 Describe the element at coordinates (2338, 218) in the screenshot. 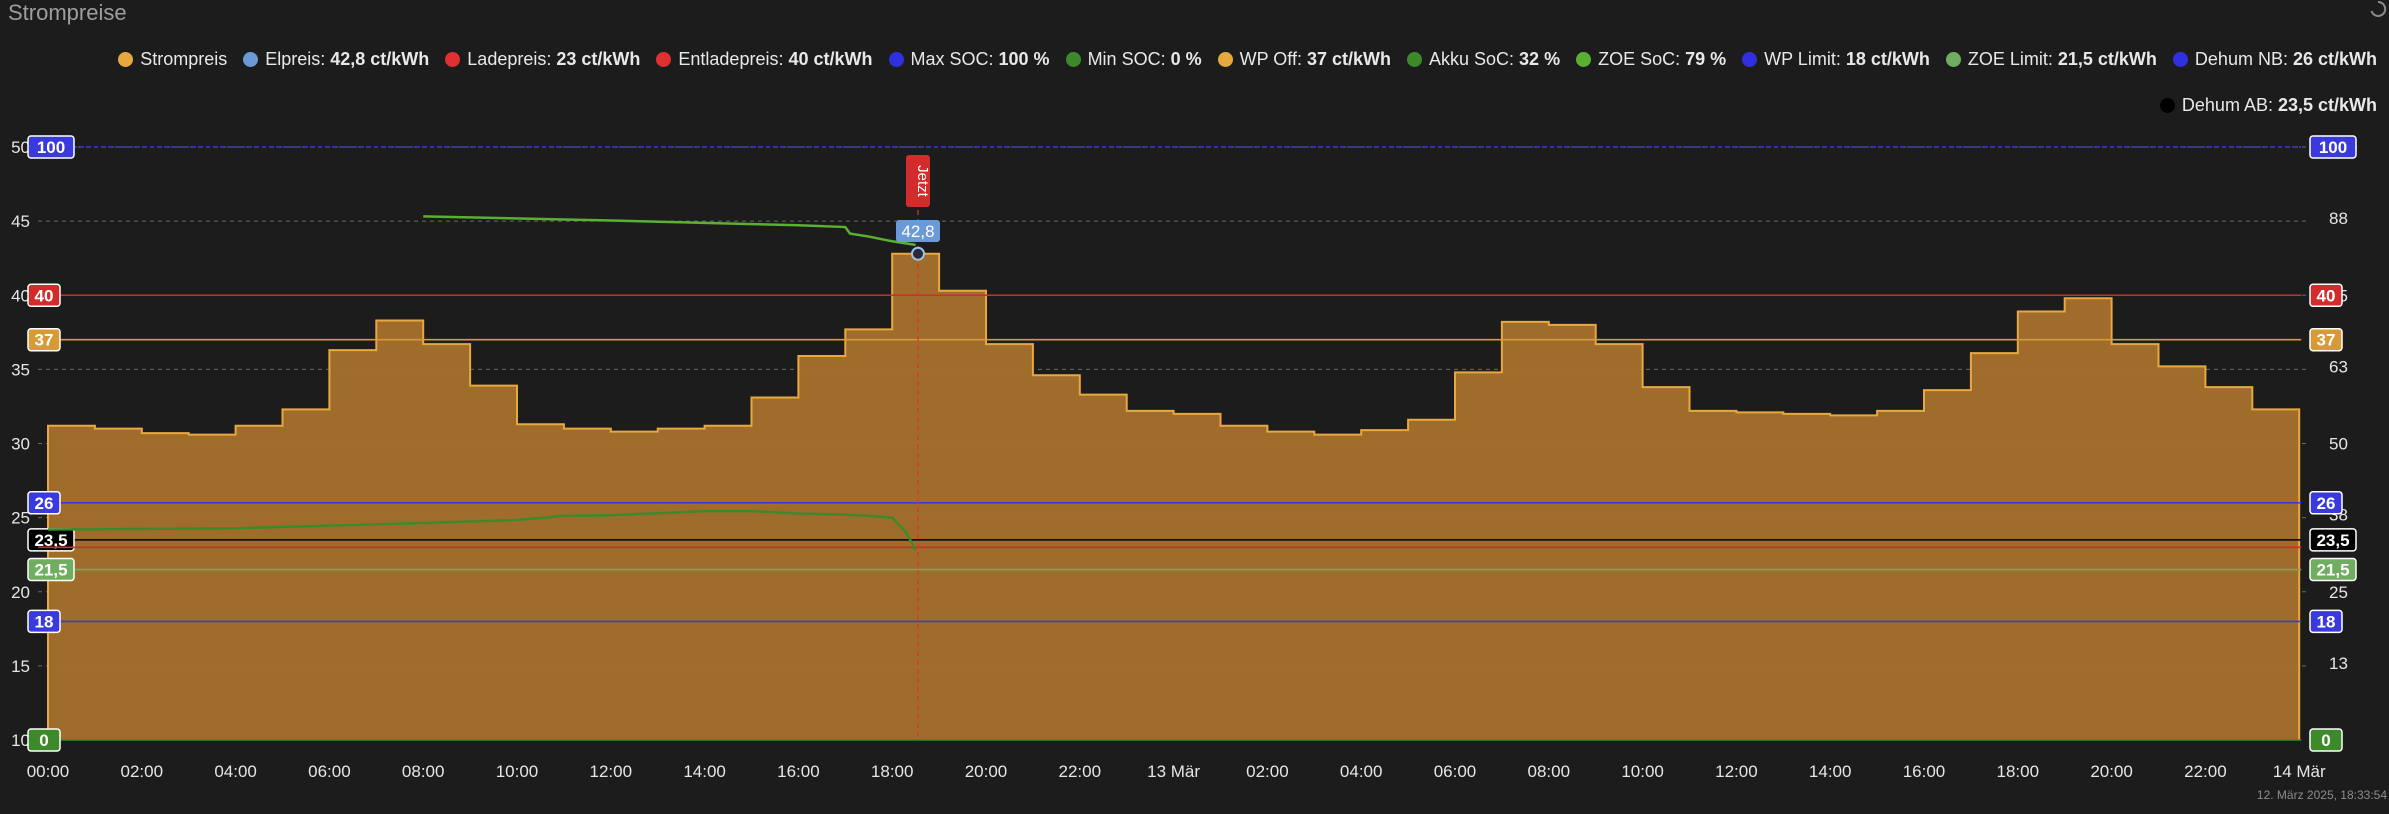

I see `y-right-tick-label: 88` at that location.